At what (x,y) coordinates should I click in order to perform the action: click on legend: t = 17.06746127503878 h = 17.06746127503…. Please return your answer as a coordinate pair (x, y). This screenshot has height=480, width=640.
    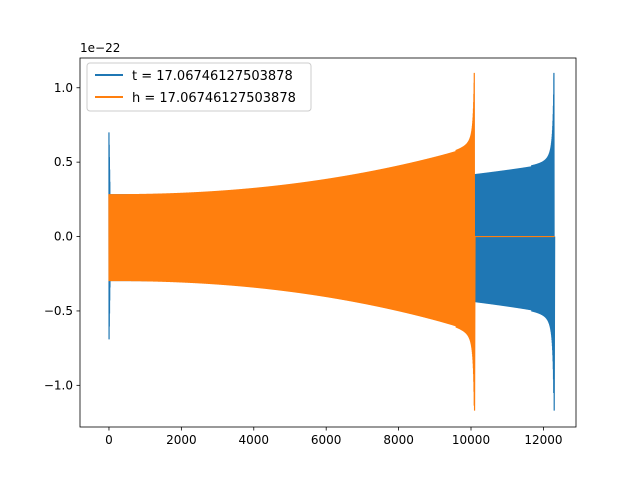
    Looking at the image, I should click on (199, 87).